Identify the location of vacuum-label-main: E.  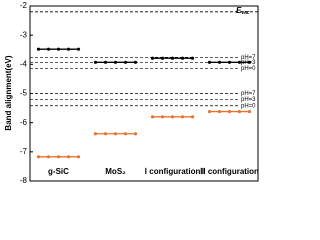
(239, 10).